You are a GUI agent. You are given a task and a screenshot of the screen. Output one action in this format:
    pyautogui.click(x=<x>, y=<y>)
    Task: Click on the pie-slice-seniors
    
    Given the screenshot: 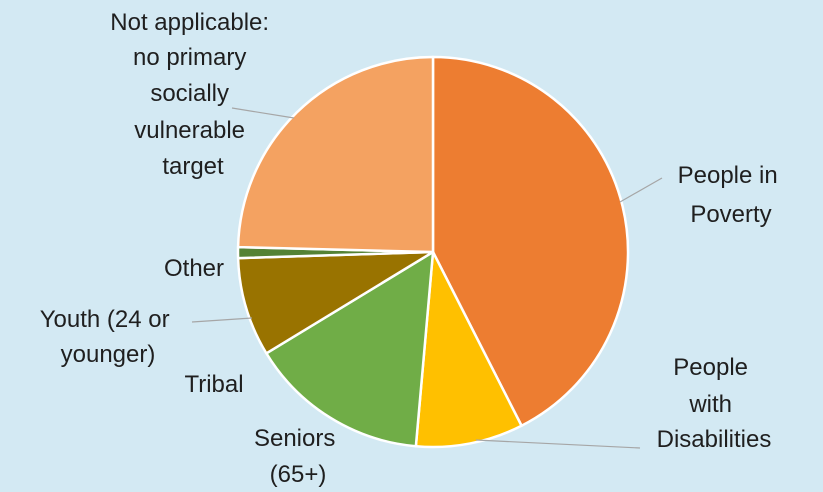 What is the action you would take?
    pyautogui.click(x=350, y=349)
    